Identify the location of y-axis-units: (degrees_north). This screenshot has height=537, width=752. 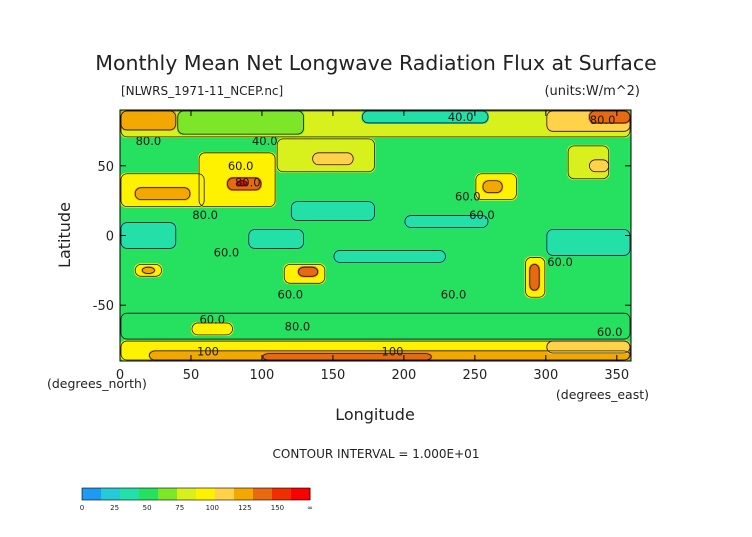
(97, 383).